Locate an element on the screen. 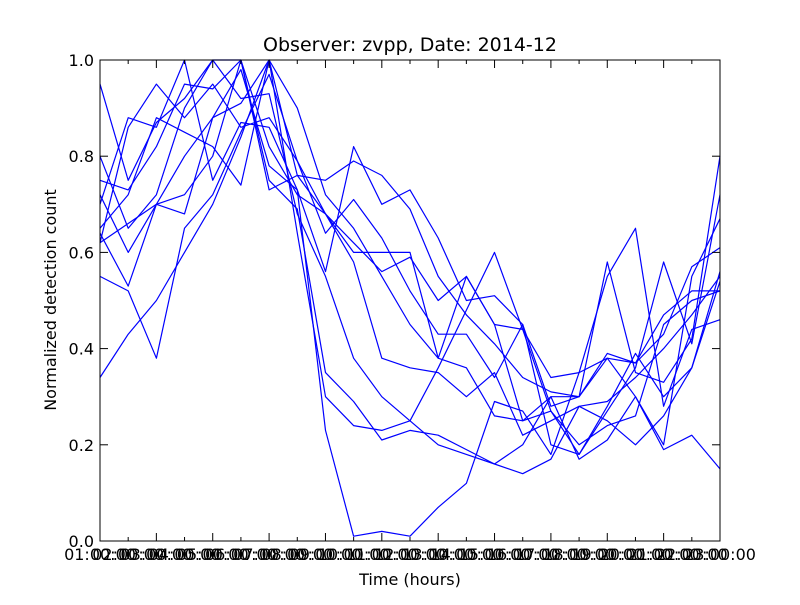 This screenshot has width=800, height=605. x-tick-label: 10:00:00 is located at coordinates (354, 554).